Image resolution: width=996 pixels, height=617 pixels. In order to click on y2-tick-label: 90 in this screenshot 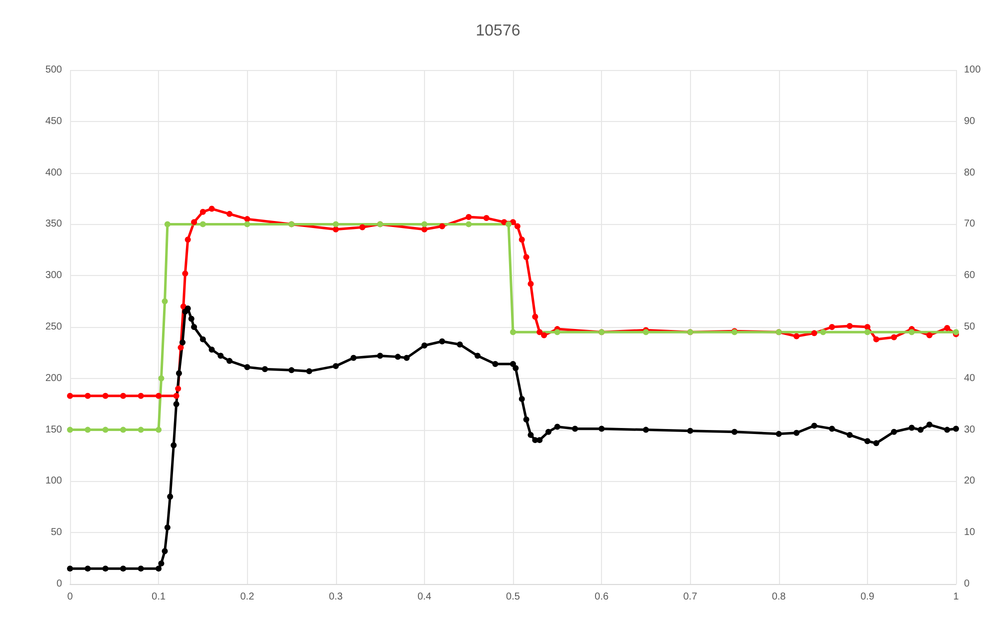, I will do `click(970, 121)`.